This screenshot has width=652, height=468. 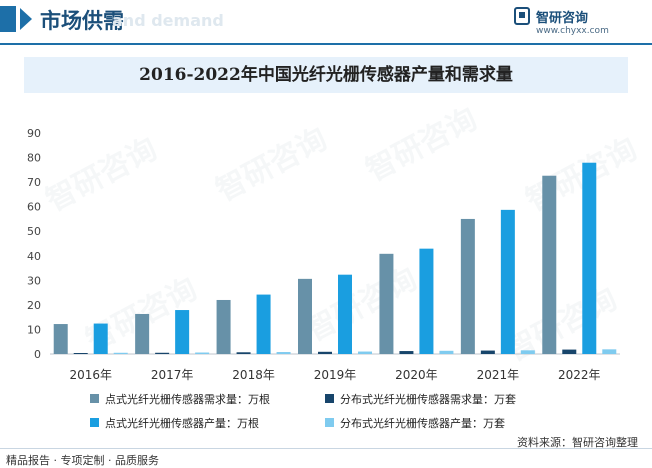 I want to click on legend-label: 点式光纤光栅传感器产量：万根, so click(x=182, y=423).